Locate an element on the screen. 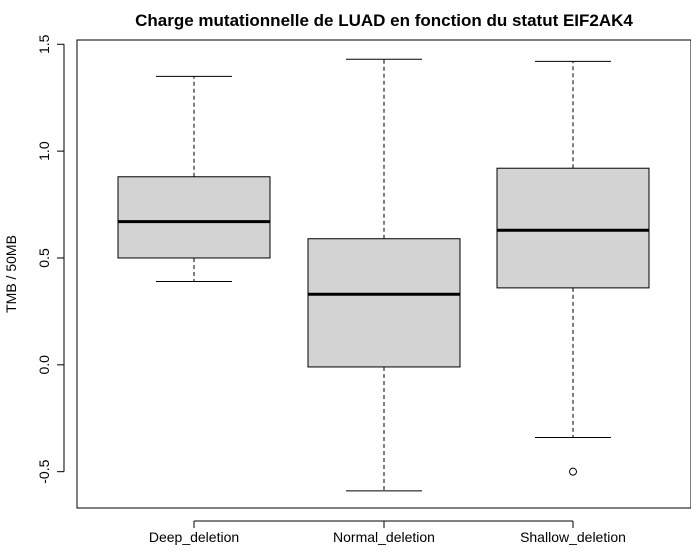 This screenshot has height=552, width=691. y-axis-label: TMB / 50MB is located at coordinates (11, 274).